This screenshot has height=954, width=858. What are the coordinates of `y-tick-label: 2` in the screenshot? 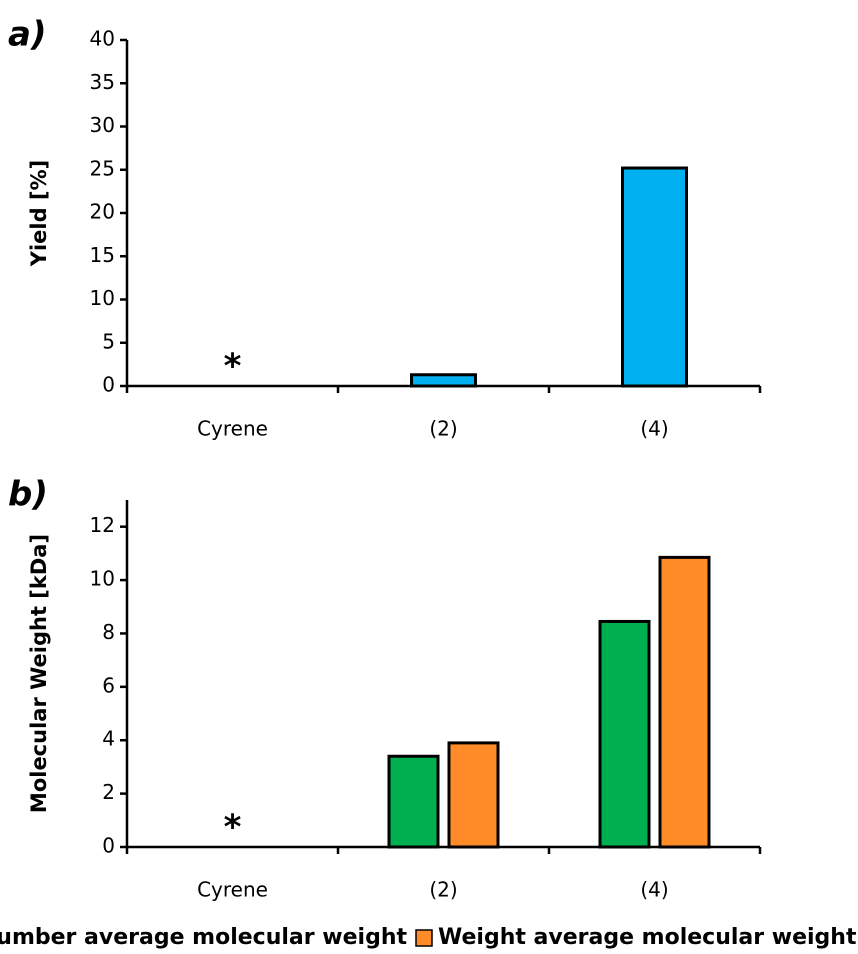 It's located at (108, 792).